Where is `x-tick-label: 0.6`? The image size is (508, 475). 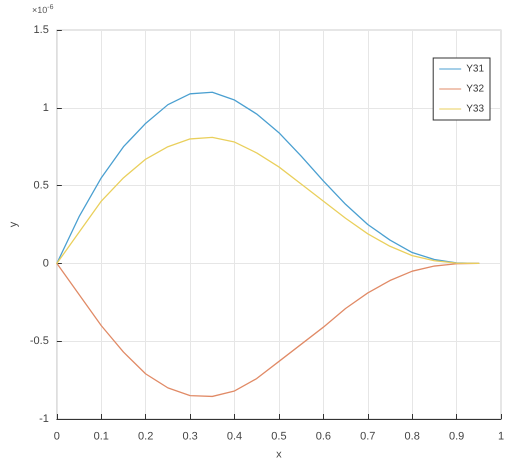 x-tick-label: 0.6 is located at coordinates (323, 436).